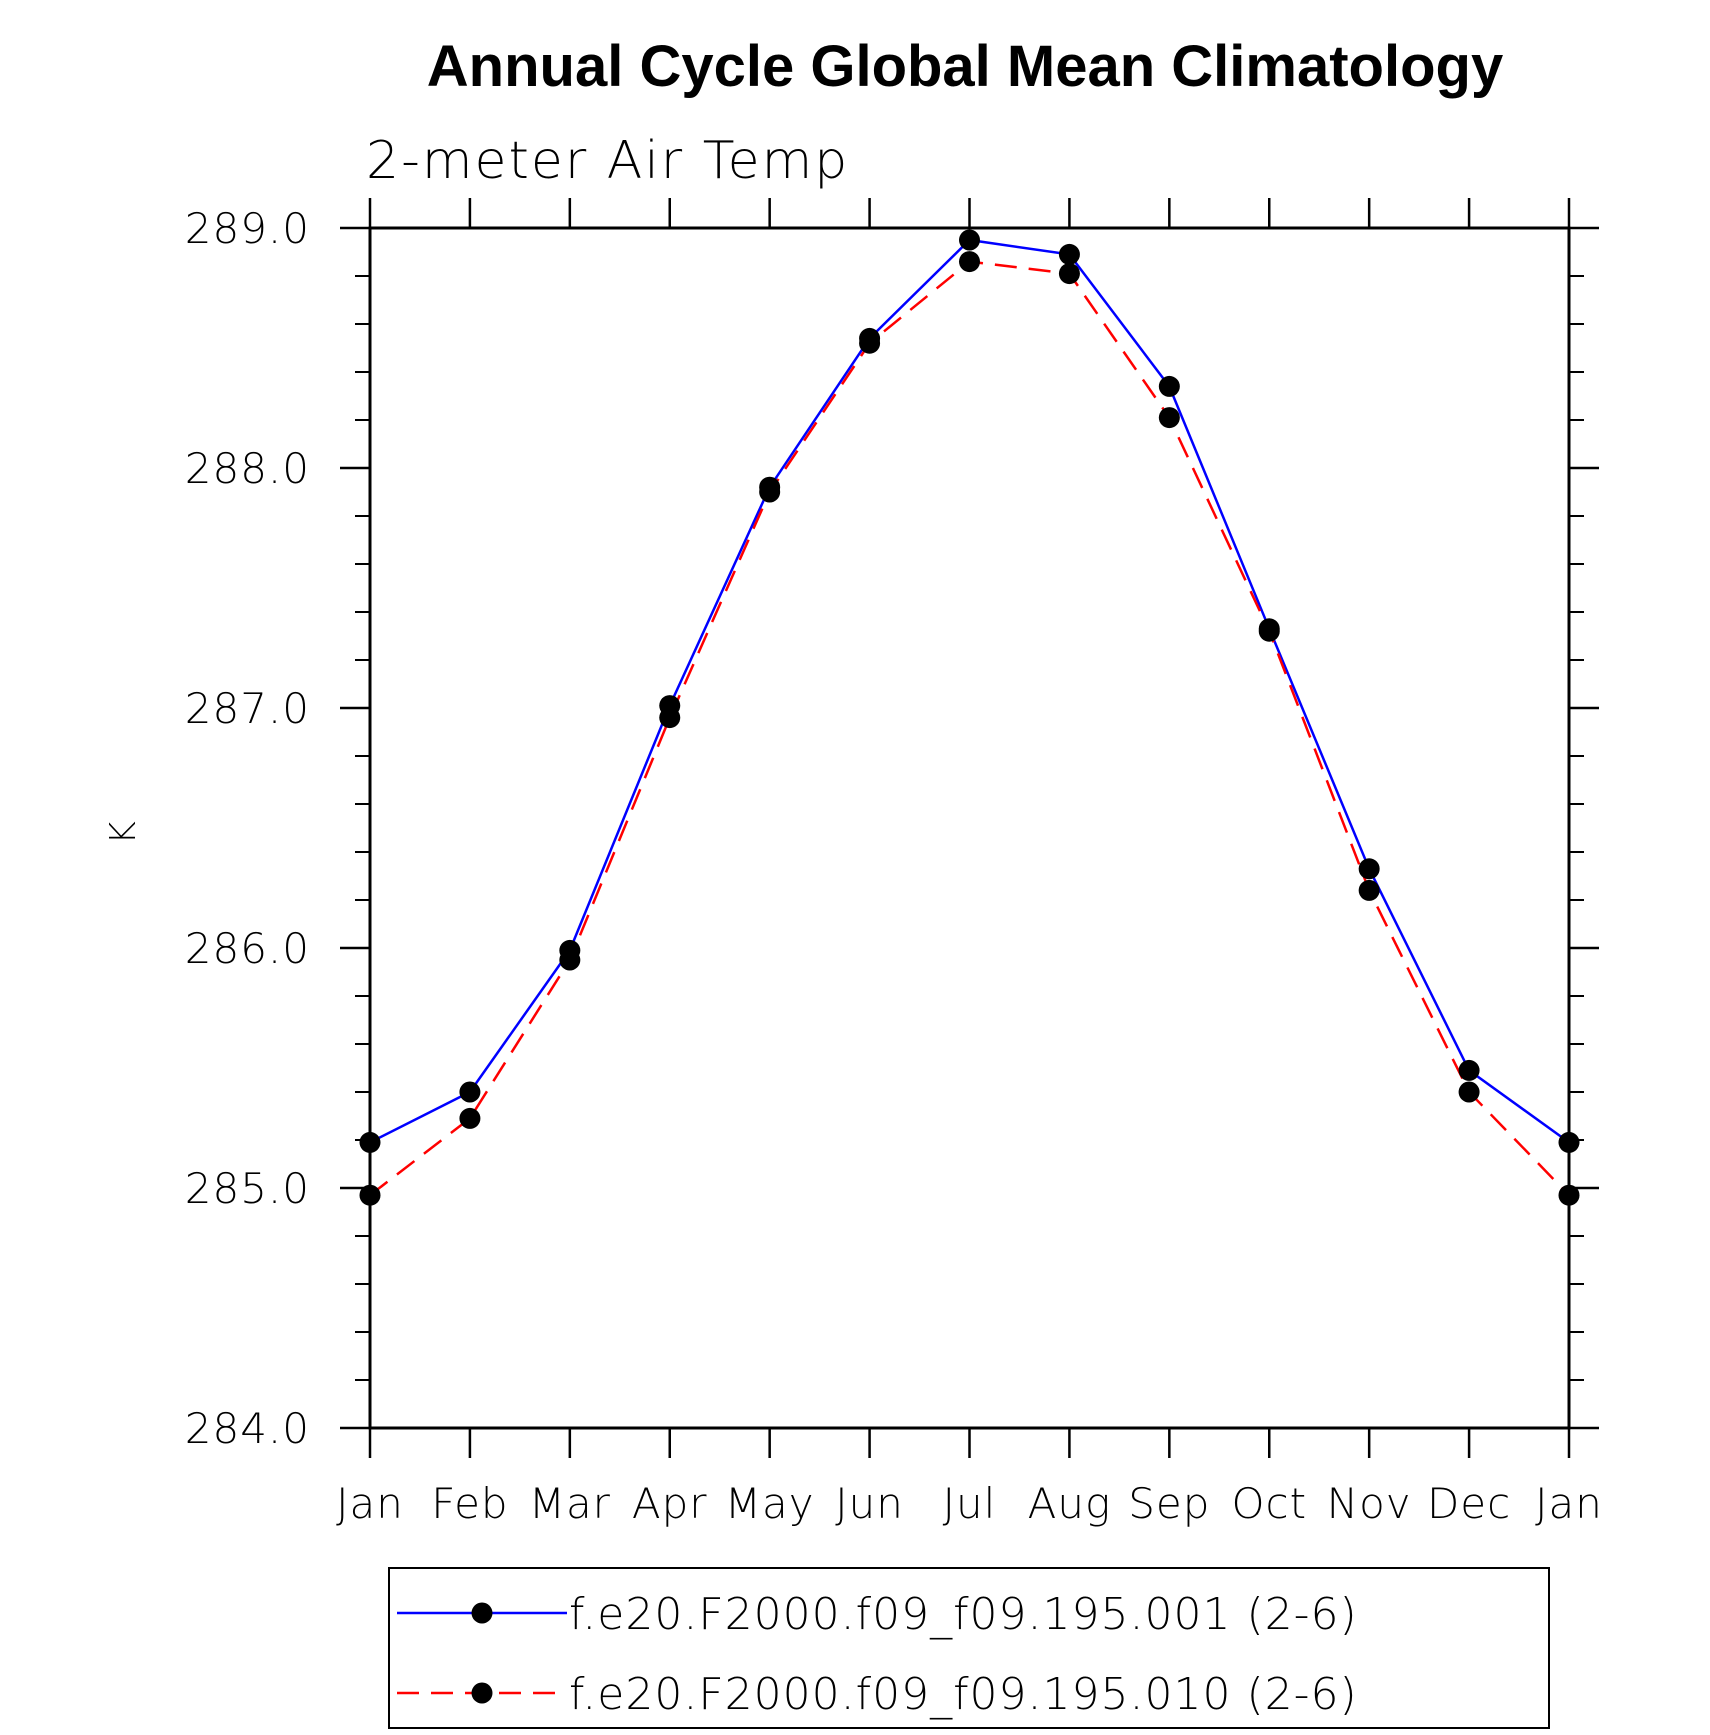 The image size is (1710, 1735). What do you see at coordinates (607, 161) in the screenshot?
I see `chart-subtitle: 2-meter Air Temp` at bounding box center [607, 161].